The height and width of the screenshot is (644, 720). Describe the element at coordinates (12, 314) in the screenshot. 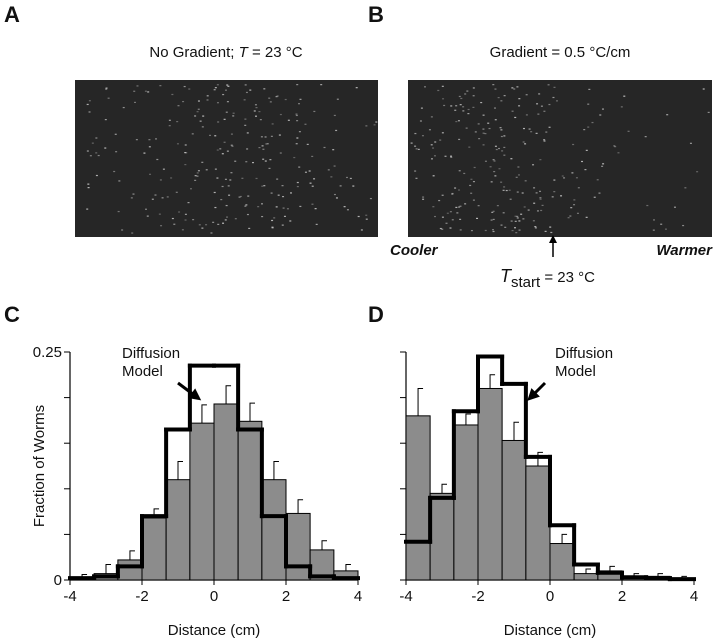

I see `panel-letter: C` at that location.